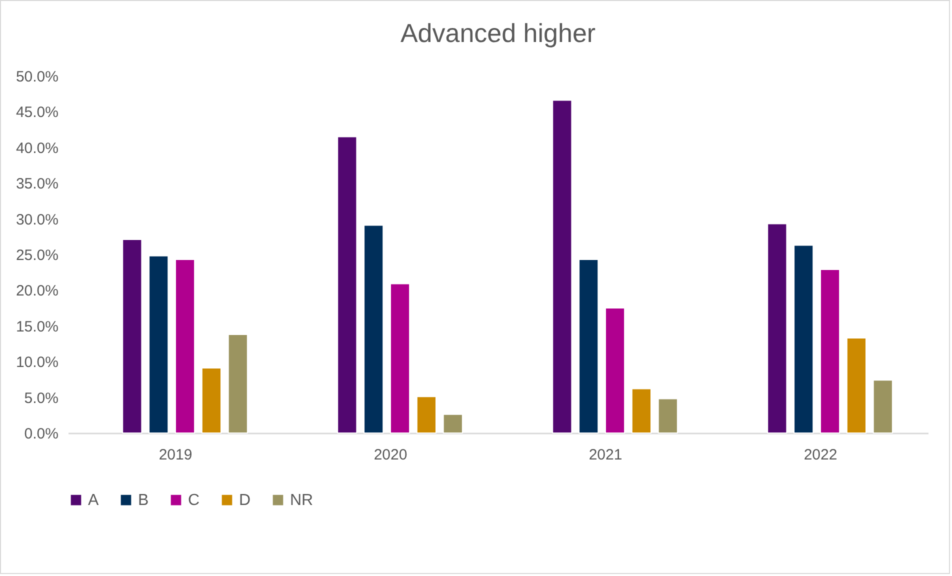 The image size is (952, 576). I want to click on x-tick-label: 2019, so click(175, 455).